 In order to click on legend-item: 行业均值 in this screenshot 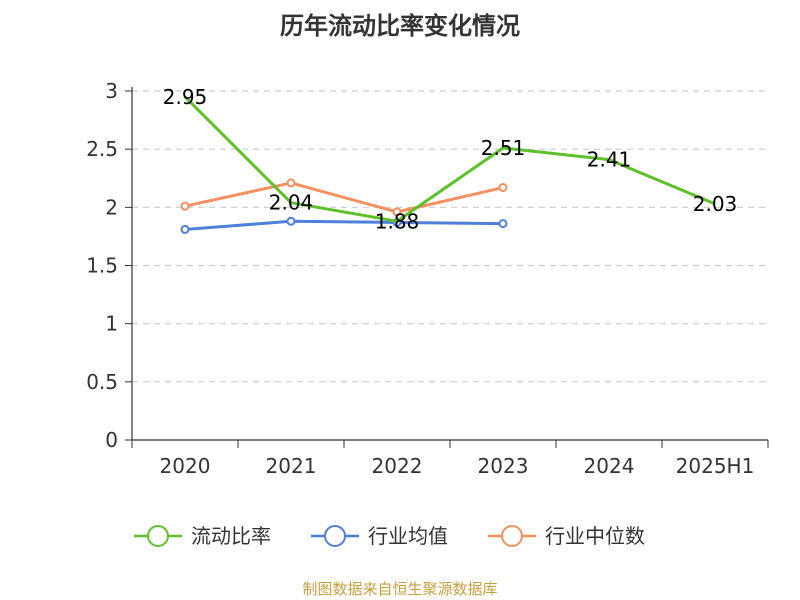, I will do `click(379, 536)`.